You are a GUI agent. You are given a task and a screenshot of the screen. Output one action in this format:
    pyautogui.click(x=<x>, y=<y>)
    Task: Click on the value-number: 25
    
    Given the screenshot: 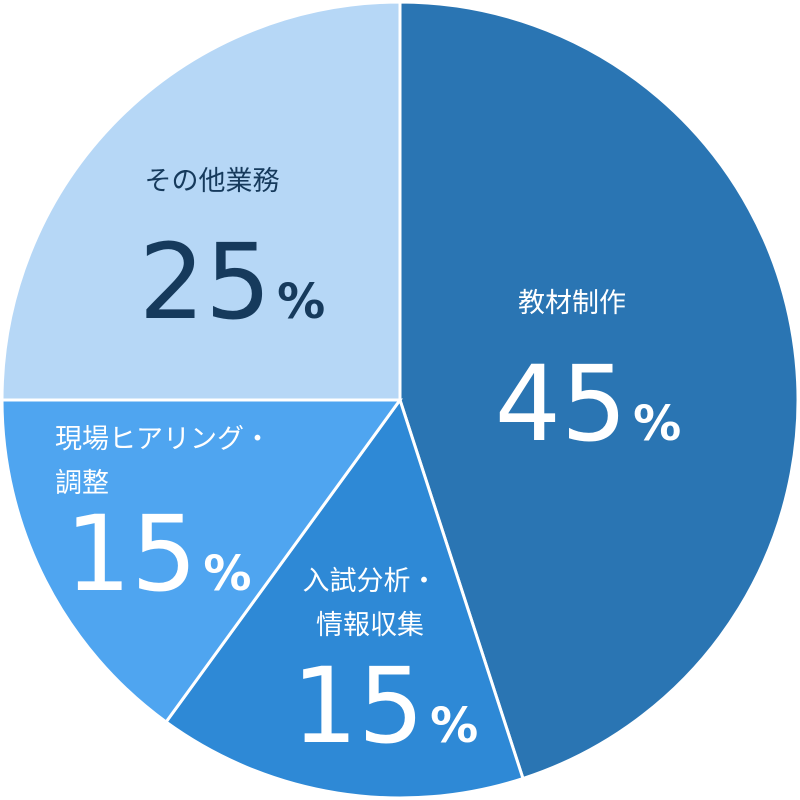 What is the action you would take?
    pyautogui.click(x=205, y=282)
    